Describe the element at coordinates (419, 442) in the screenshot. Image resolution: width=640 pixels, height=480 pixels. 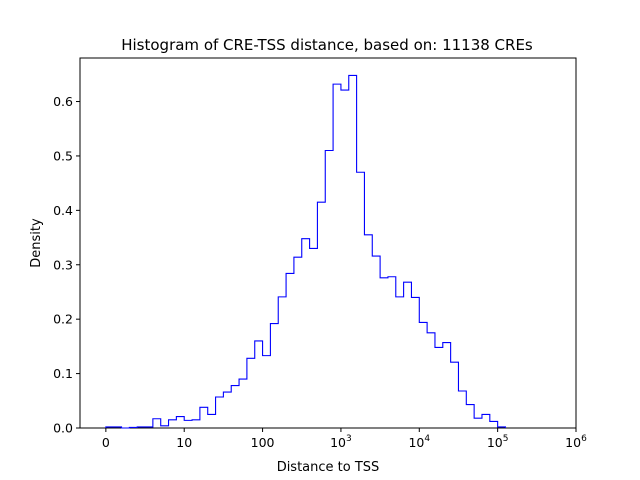
I see `x-tick-label: 10⁴` at that location.